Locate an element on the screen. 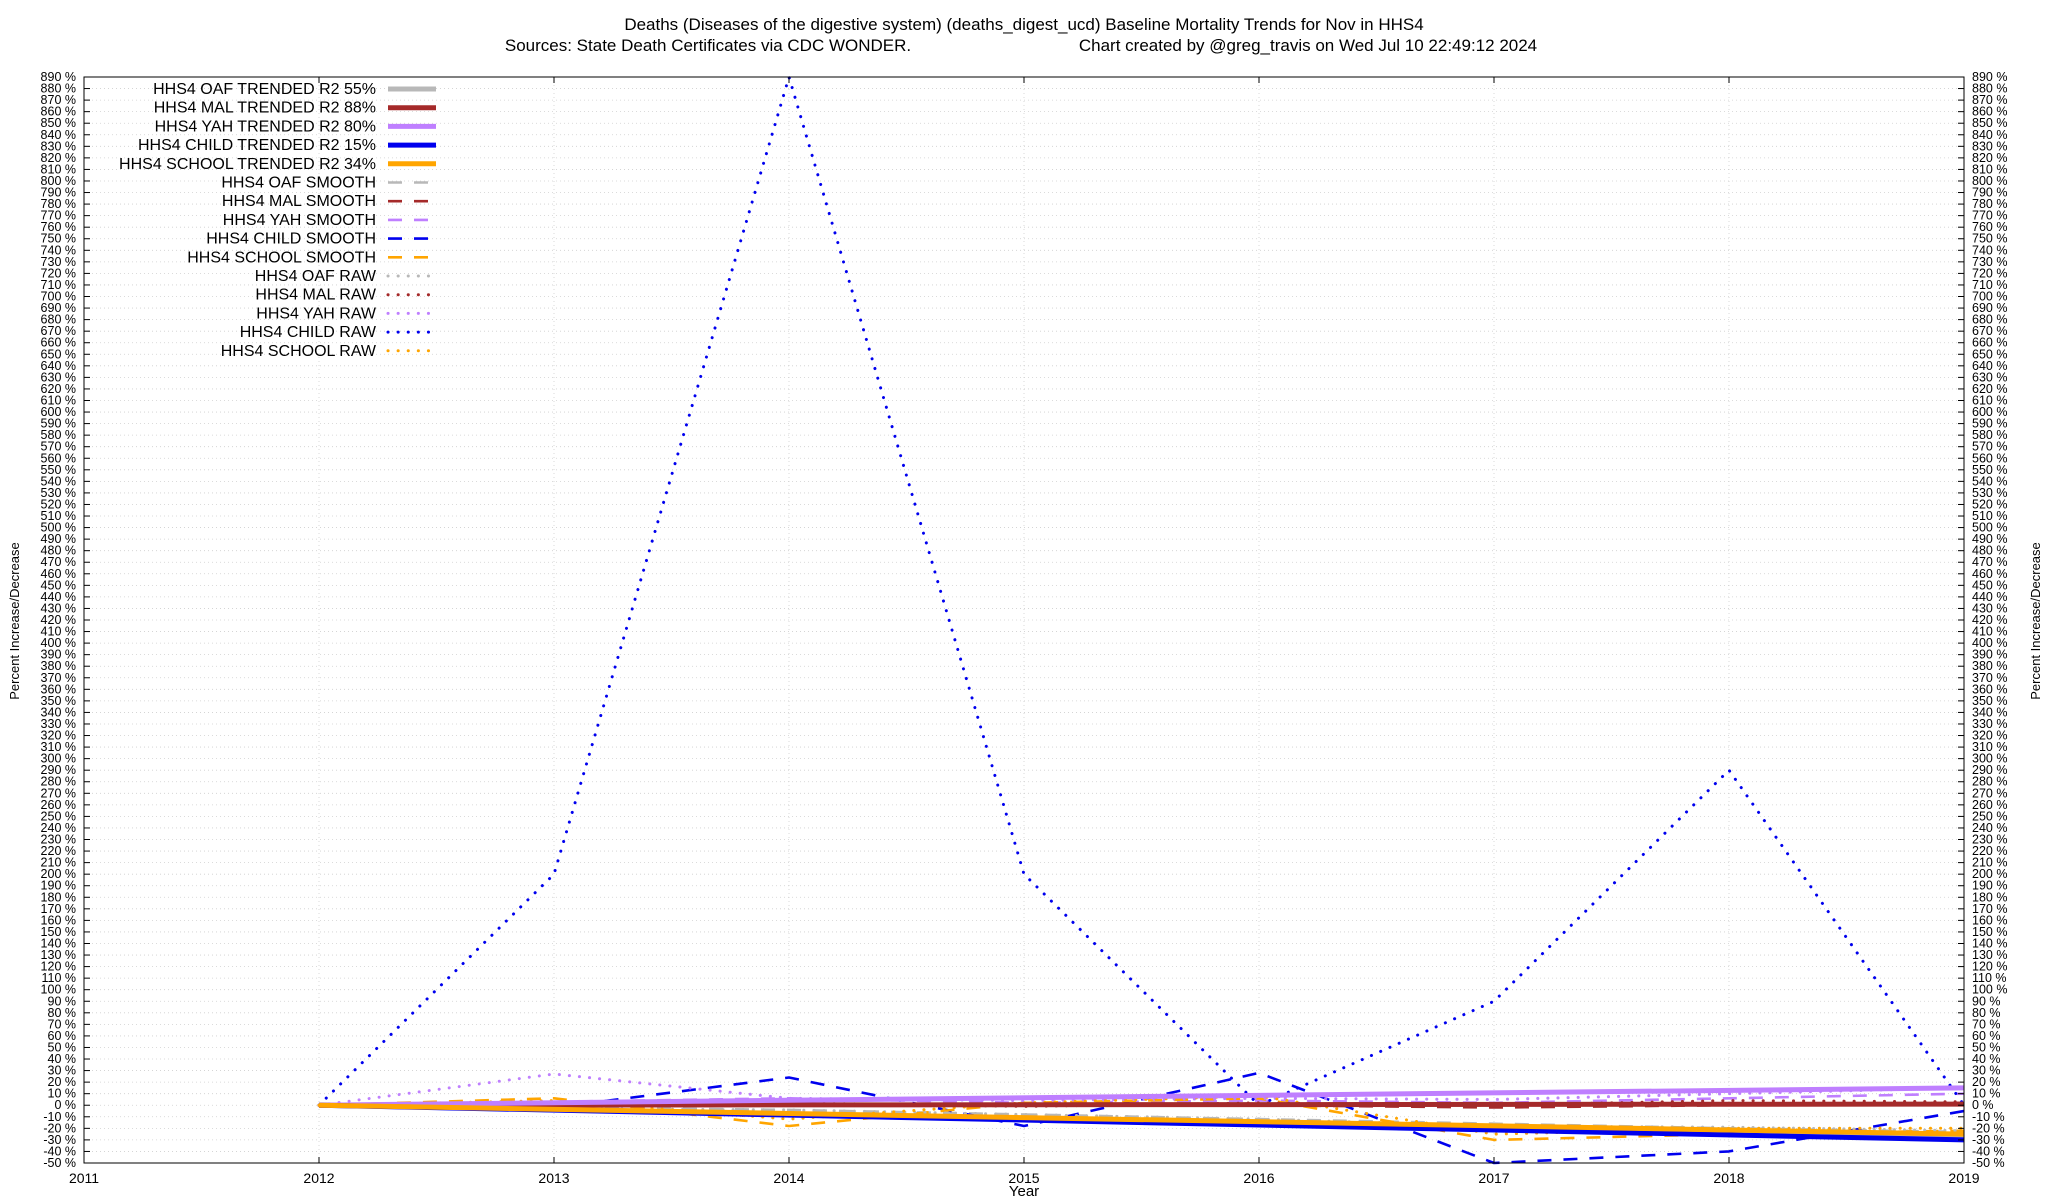 The height and width of the screenshot is (1200, 2048). y-tick-label-left: 870 % is located at coordinates (58, 100).